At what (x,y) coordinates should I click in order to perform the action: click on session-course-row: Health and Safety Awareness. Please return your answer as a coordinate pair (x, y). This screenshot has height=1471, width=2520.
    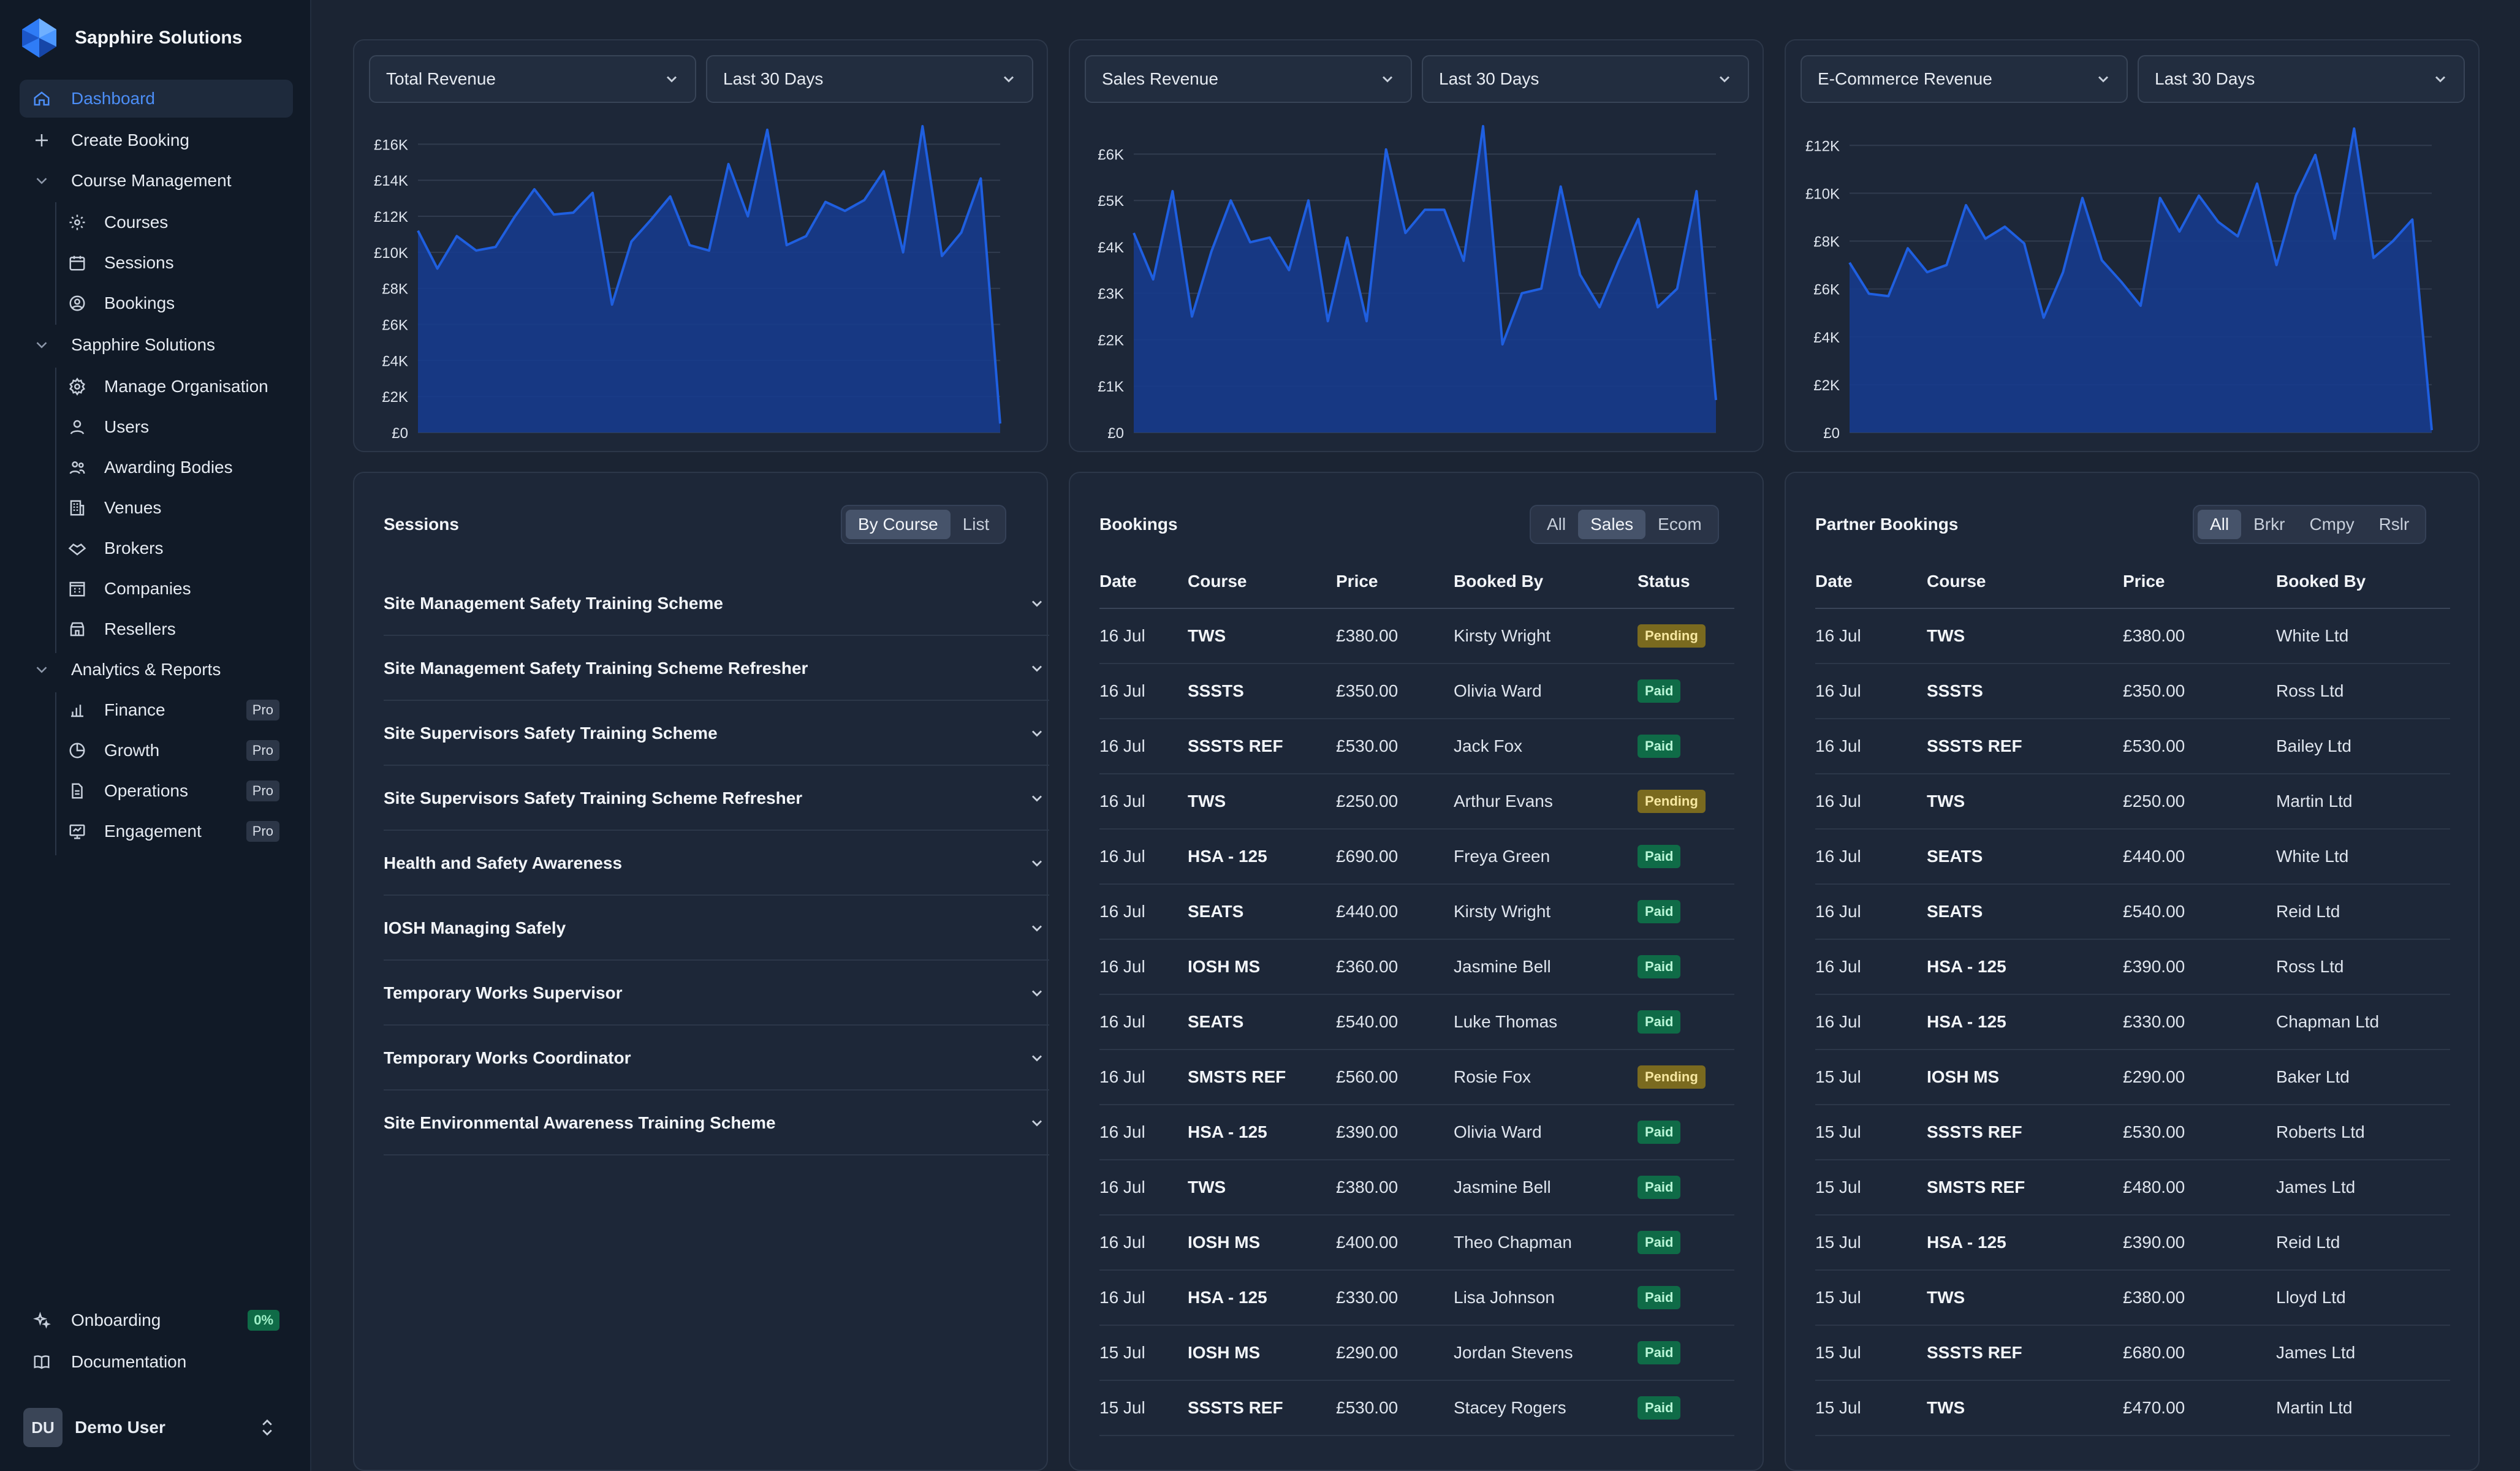
    Looking at the image, I should click on (716, 864).